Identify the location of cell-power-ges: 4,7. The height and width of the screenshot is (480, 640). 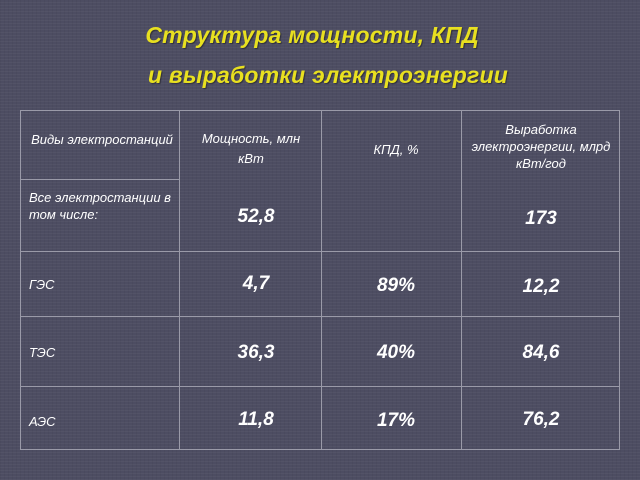
(256, 283).